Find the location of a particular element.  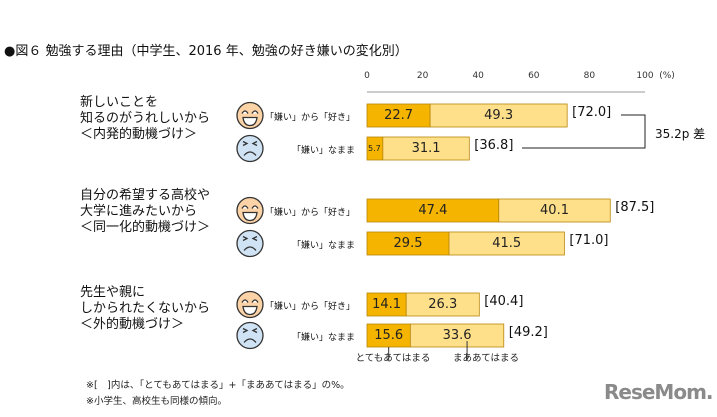

x-tick-label: 60 is located at coordinates (534, 76).